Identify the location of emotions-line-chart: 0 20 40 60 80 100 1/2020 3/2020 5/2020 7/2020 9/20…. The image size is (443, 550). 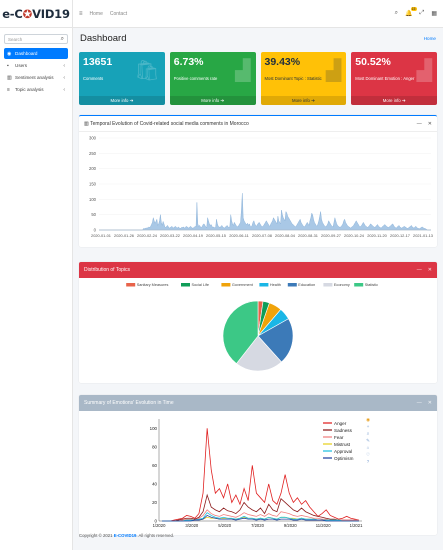
(260, 472).